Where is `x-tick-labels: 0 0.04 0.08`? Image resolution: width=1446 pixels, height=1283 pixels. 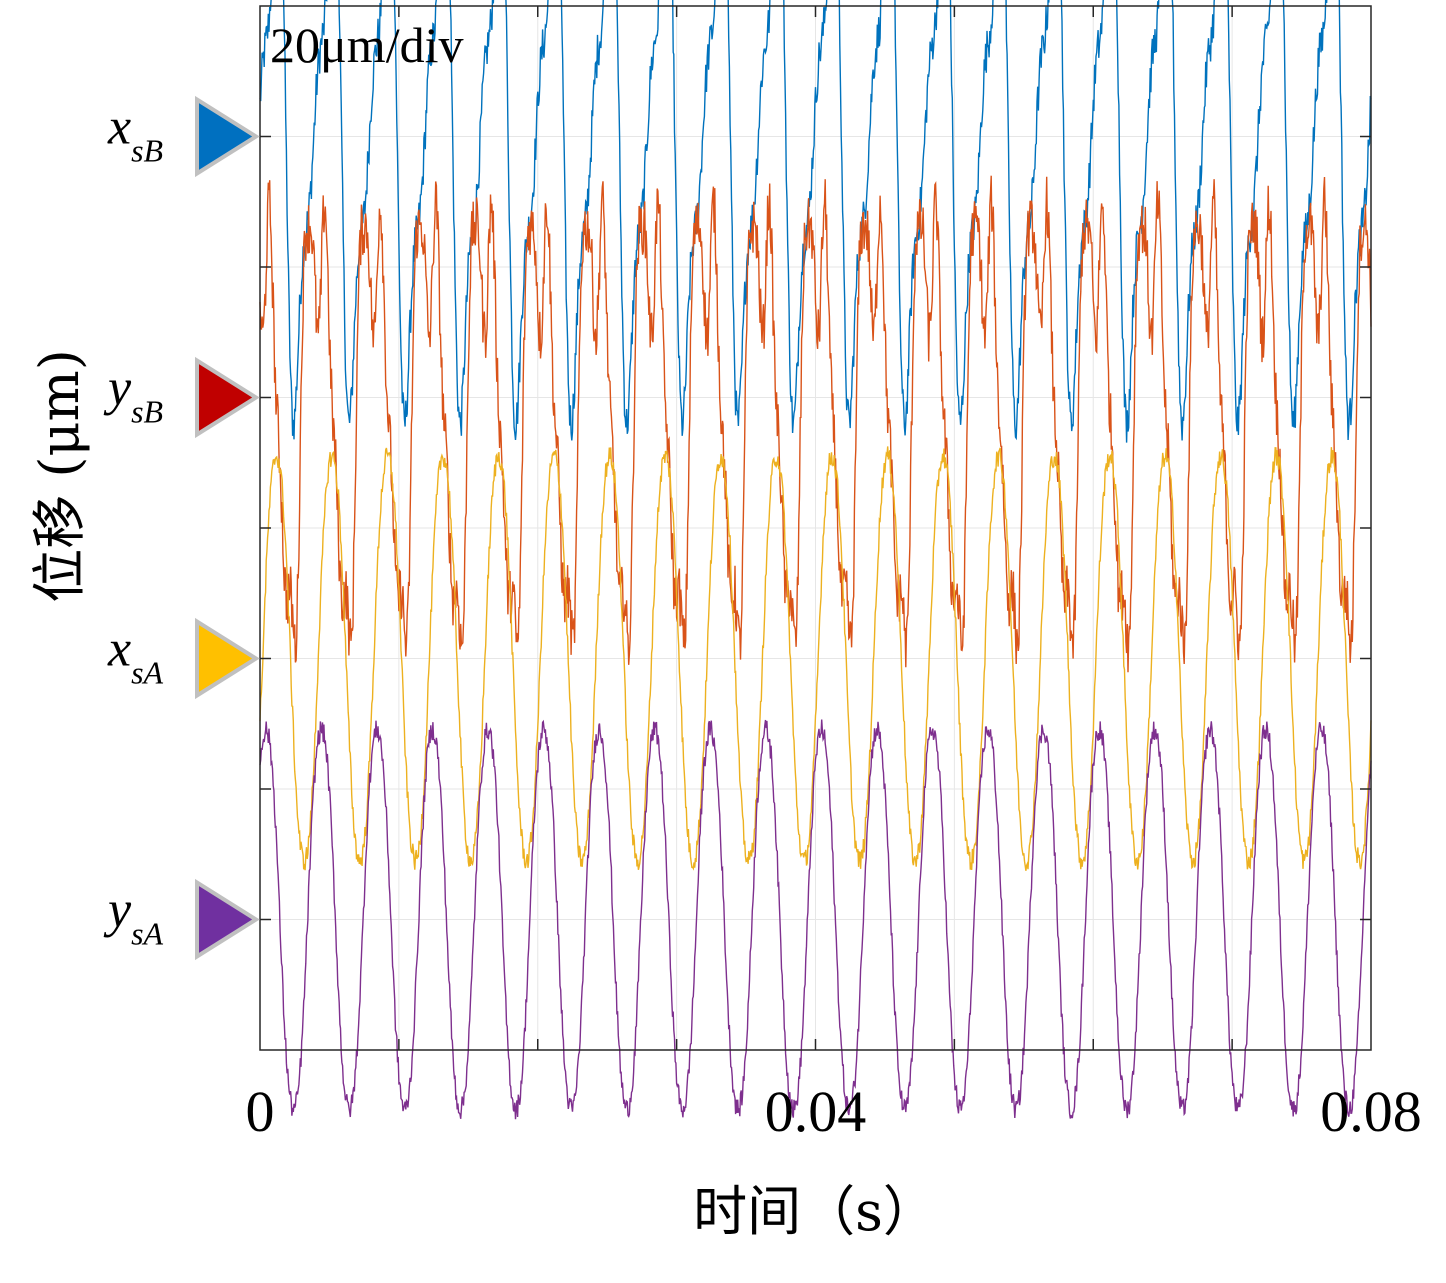 x-tick-labels: 0 0.04 0.08 is located at coordinates (834, 1111).